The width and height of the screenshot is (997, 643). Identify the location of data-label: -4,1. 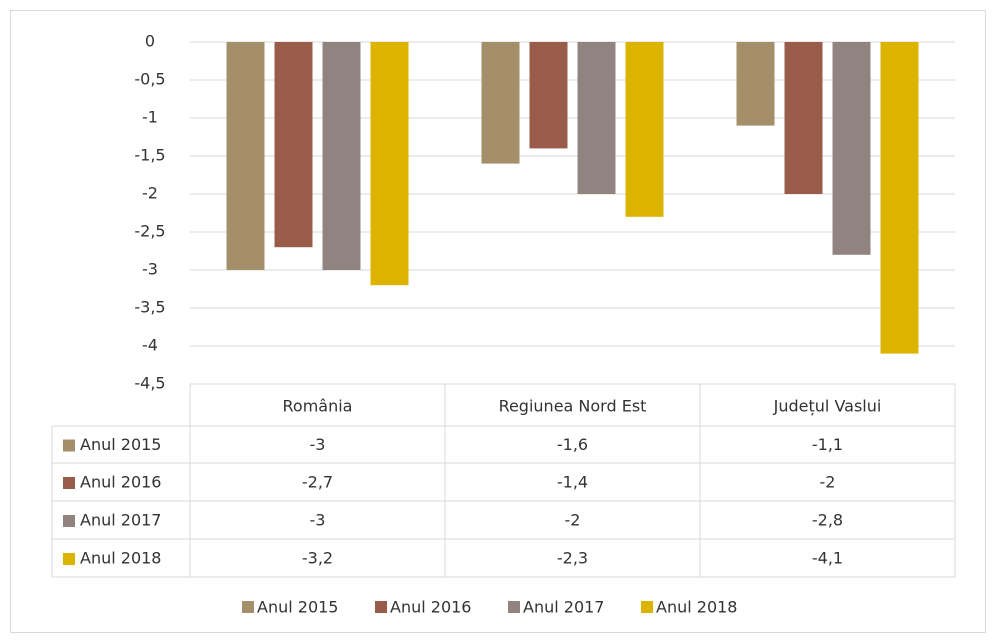
(827, 558).